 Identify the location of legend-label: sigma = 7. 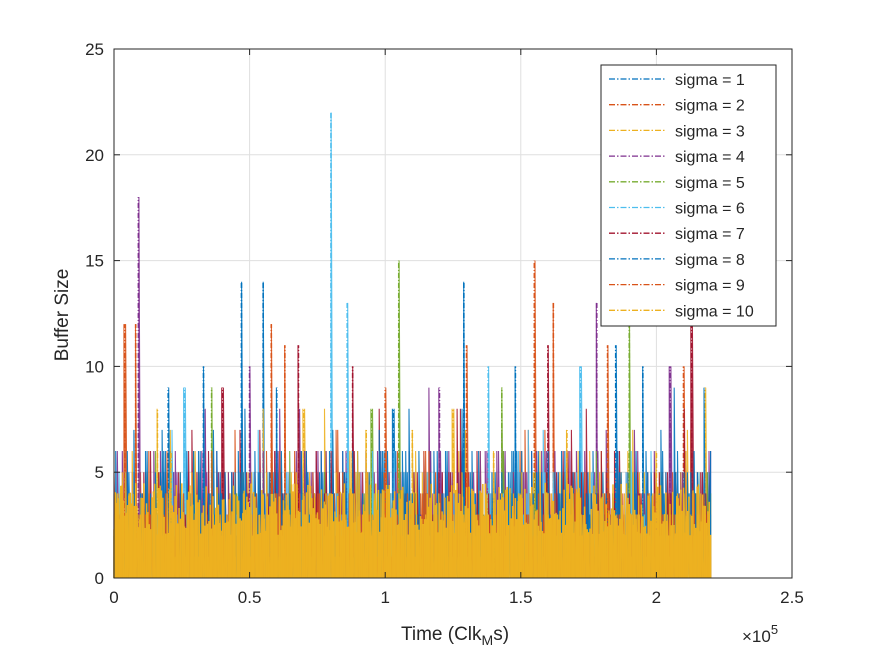
(710, 234).